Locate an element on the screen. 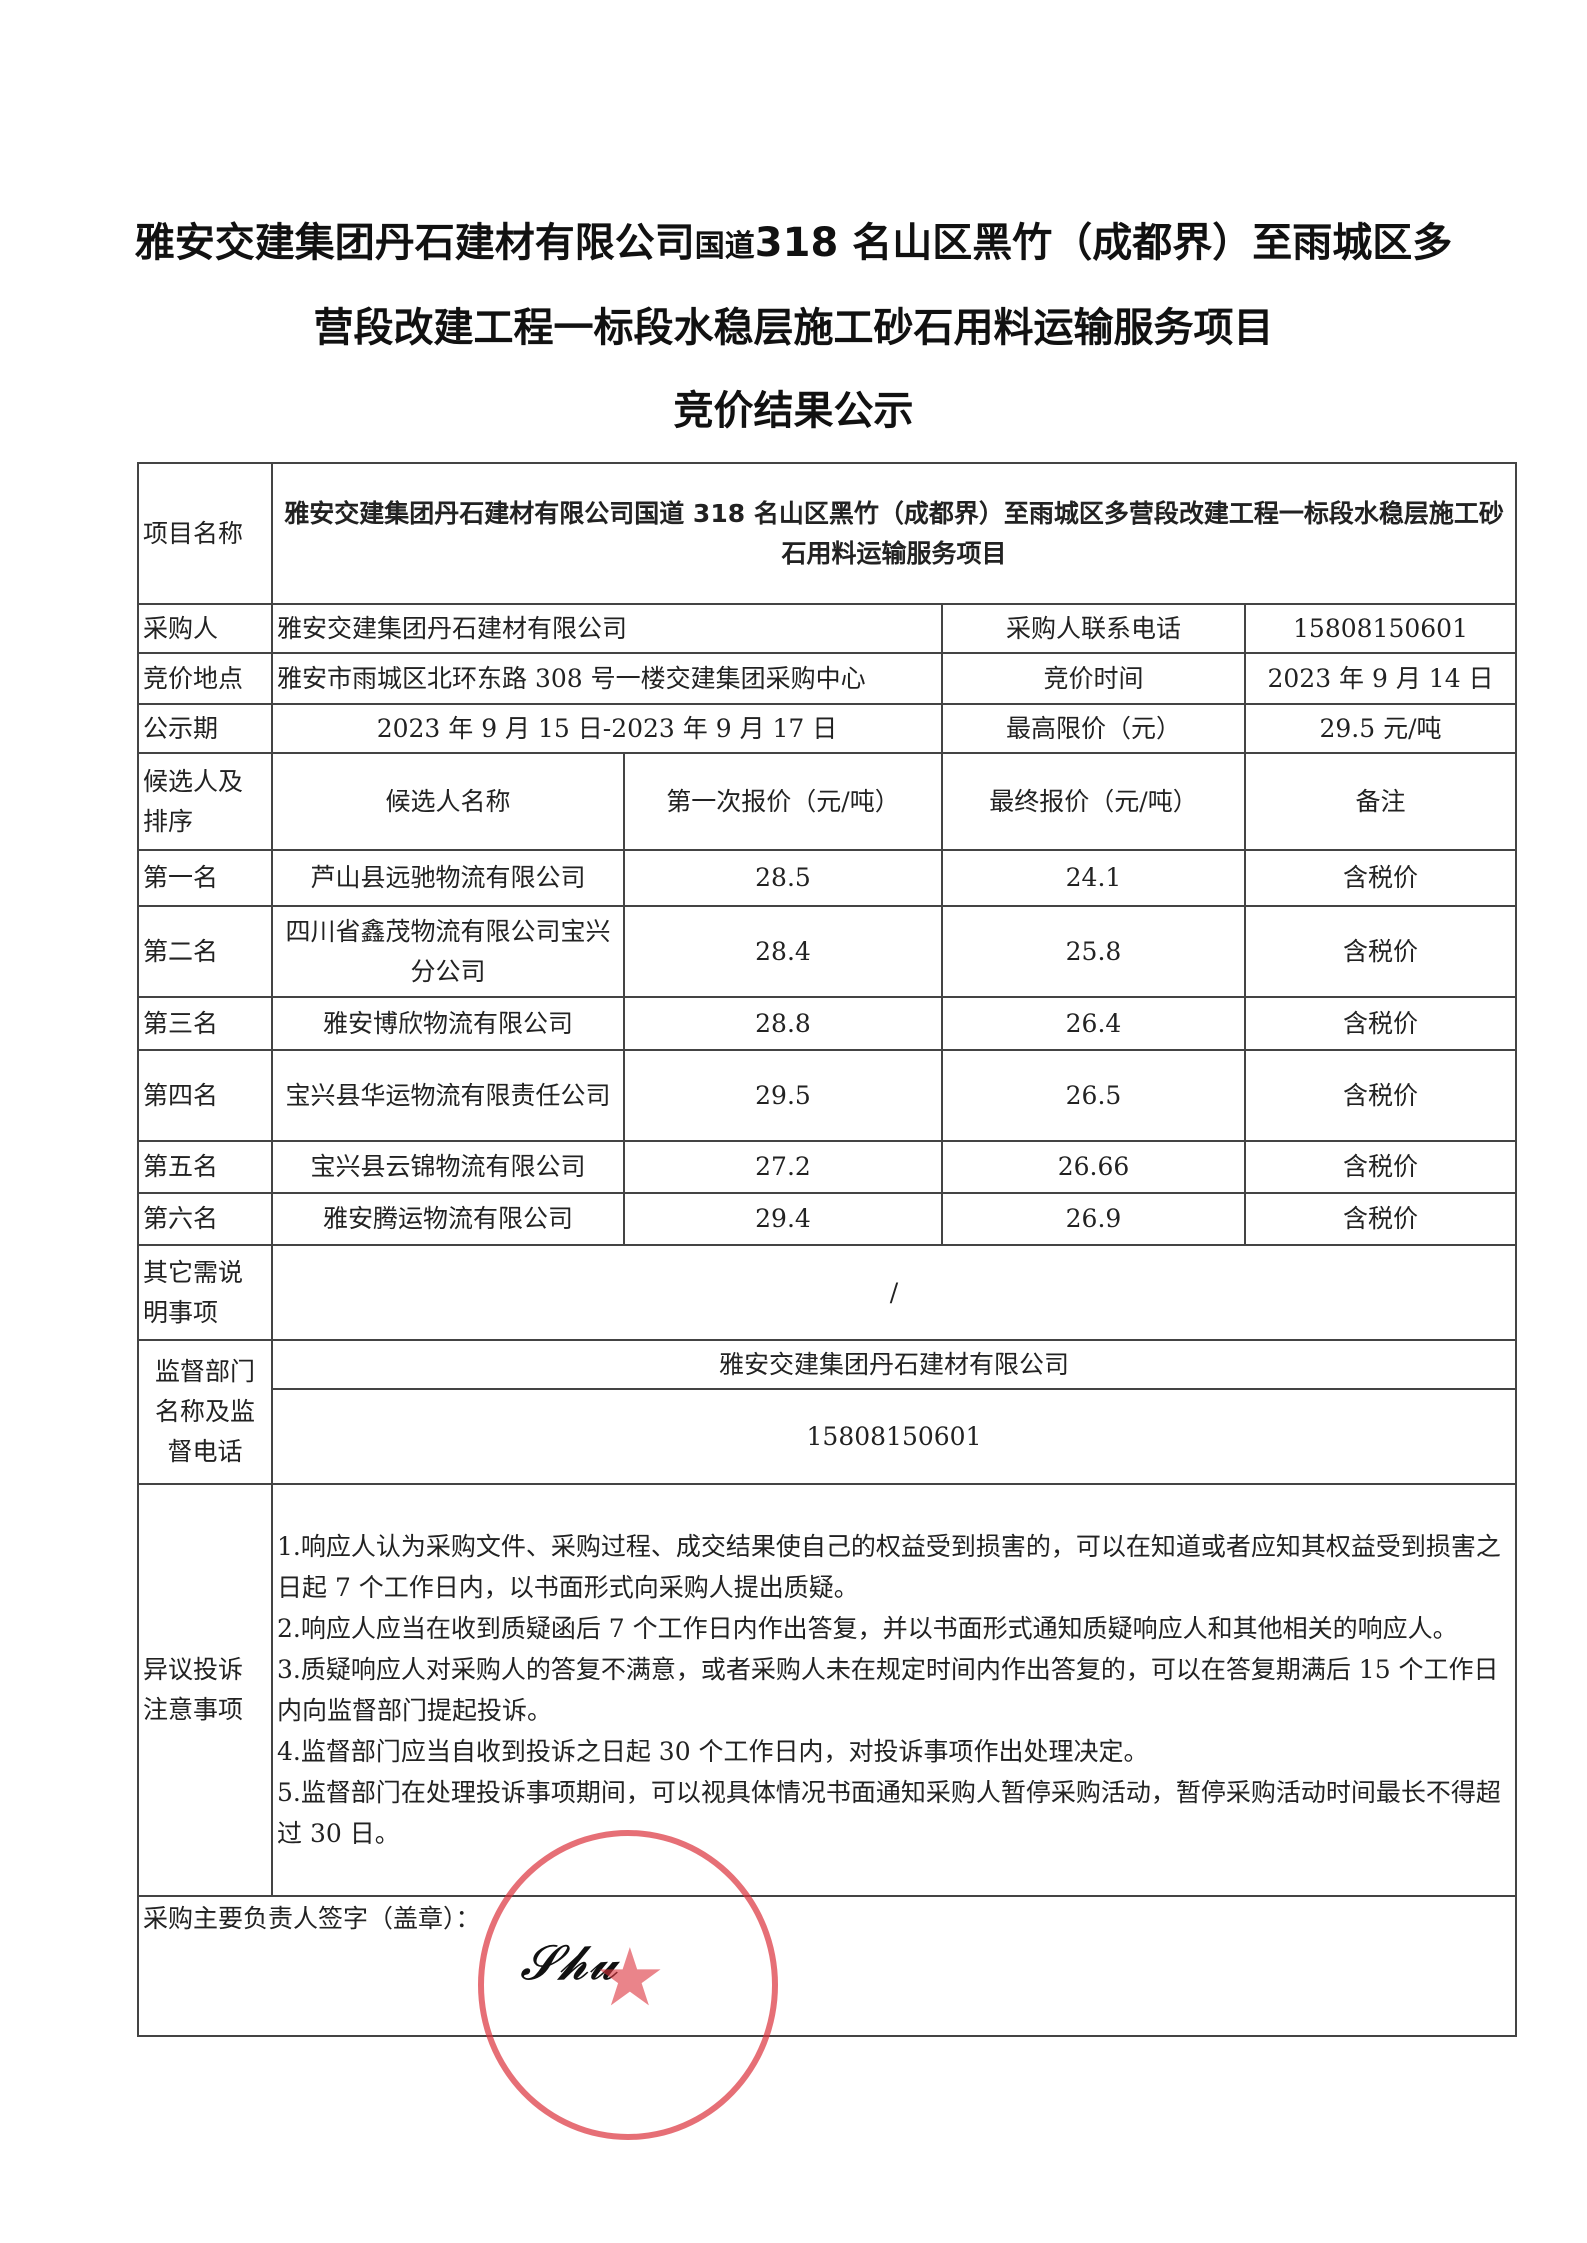 The height and width of the screenshot is (2243, 1587). candidate-name: 雅安博欣物流有限公司 is located at coordinates (448, 1023).